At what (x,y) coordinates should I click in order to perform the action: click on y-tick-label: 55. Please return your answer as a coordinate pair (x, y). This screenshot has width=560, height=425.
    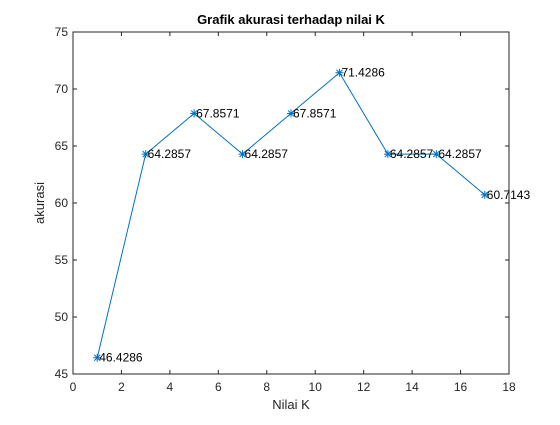
    Looking at the image, I should click on (62, 260).